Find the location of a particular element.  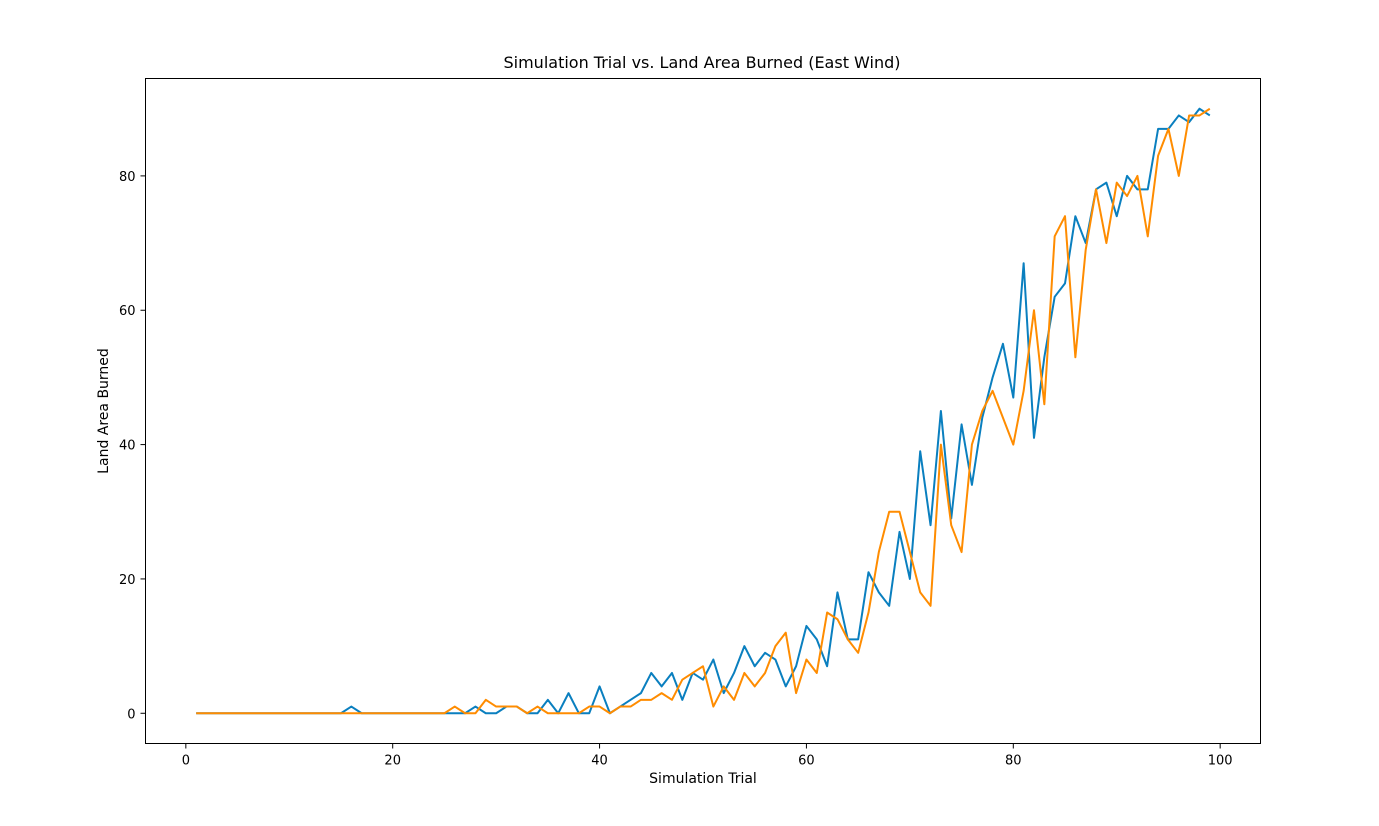

y-tick-label: 0 is located at coordinates (131, 714).